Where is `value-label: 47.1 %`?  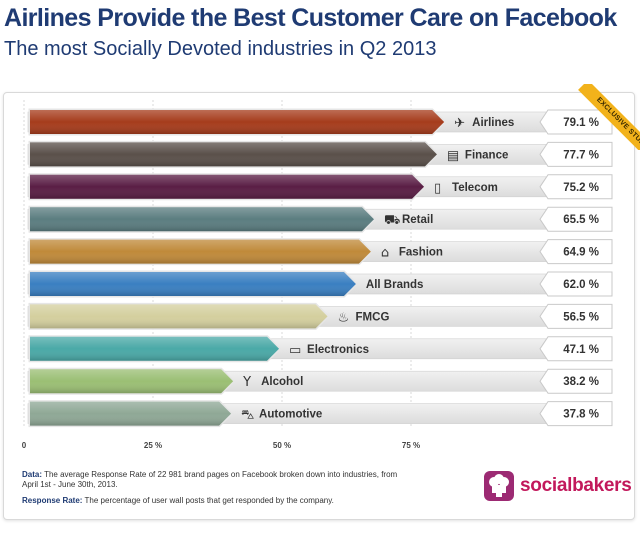
value-label: 47.1 % is located at coordinates (581, 350).